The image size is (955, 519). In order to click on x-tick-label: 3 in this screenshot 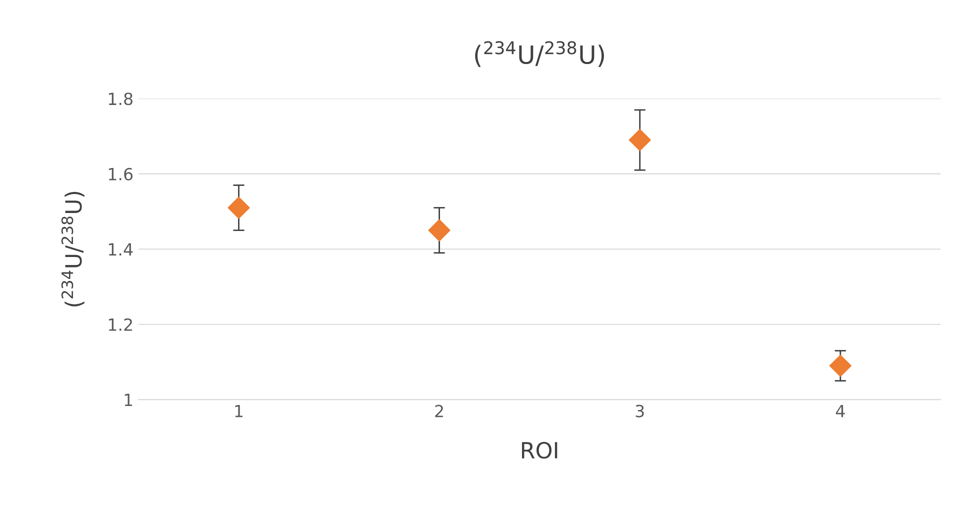, I will do `click(640, 411)`.